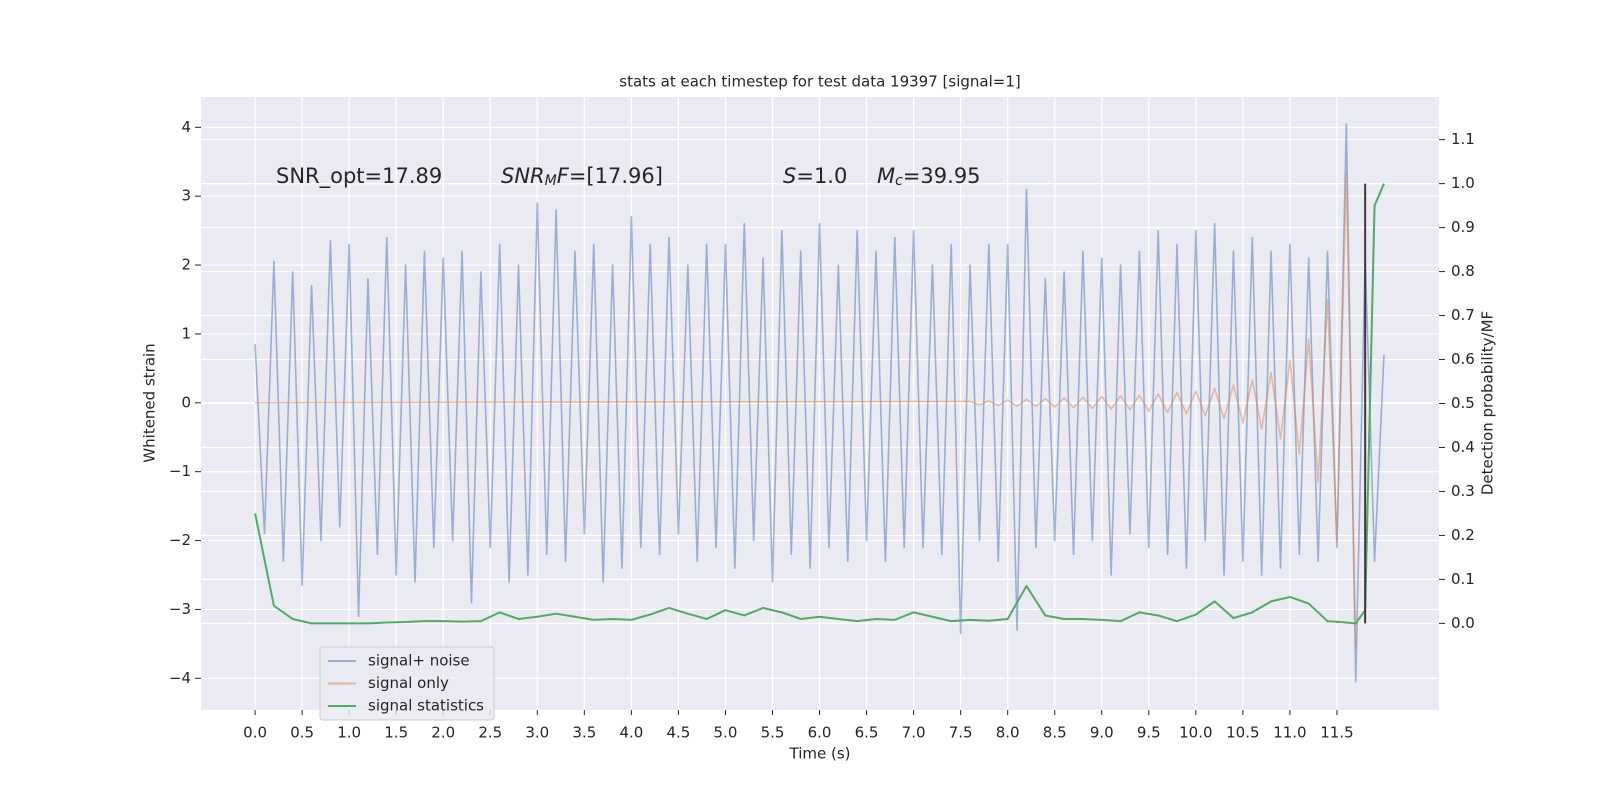 The width and height of the screenshot is (1600, 800). What do you see at coordinates (867, 733) in the screenshot?
I see `x-tick-label: 6.5` at bounding box center [867, 733].